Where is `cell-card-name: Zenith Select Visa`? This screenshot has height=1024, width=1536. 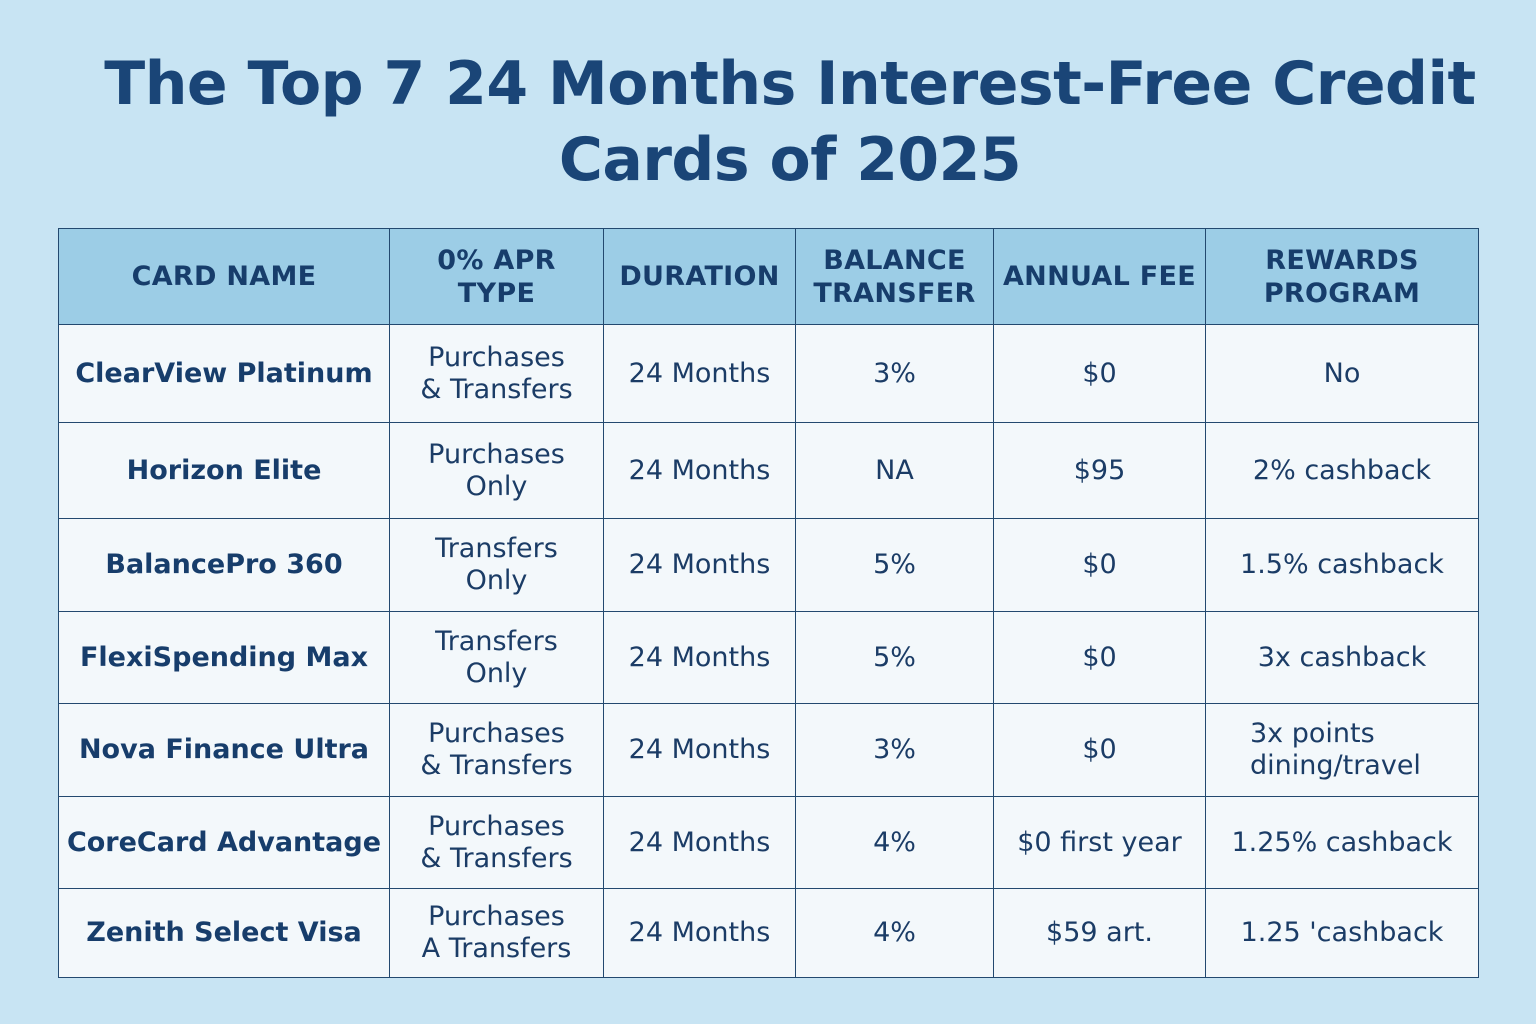 cell-card-name: Zenith Select Visa is located at coordinates (224, 933).